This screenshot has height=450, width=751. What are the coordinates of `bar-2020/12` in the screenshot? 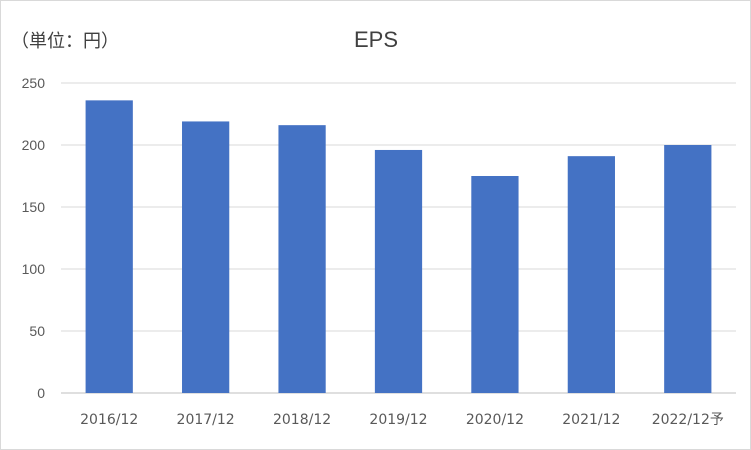 It's located at (495, 284).